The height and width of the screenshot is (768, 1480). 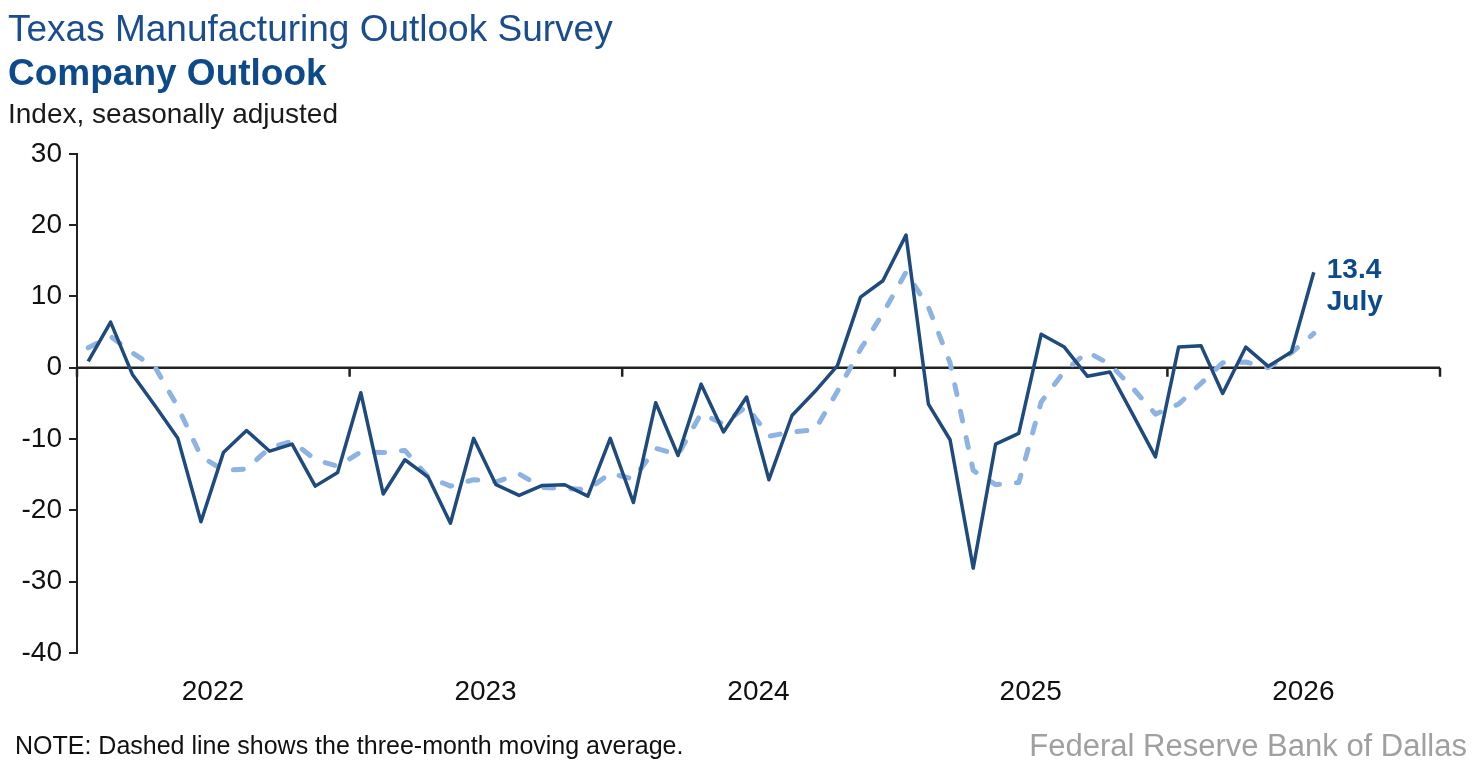 I want to click on text: Federal Reserve Bank of Dallas, so click(x=1248, y=745).